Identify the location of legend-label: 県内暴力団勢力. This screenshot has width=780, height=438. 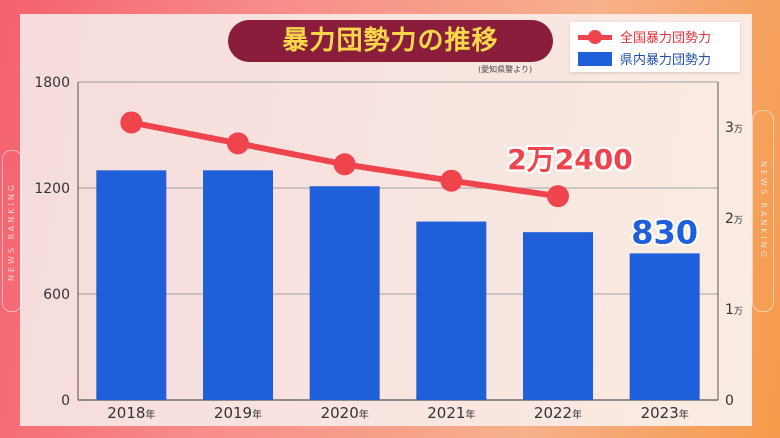
(666, 60).